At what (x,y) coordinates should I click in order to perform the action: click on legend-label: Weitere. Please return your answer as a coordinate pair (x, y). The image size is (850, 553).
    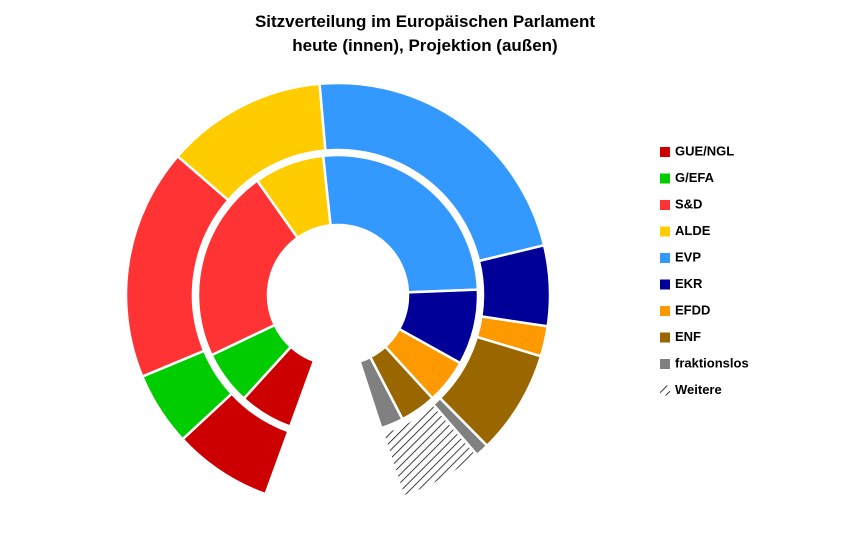
    Looking at the image, I should click on (698, 389).